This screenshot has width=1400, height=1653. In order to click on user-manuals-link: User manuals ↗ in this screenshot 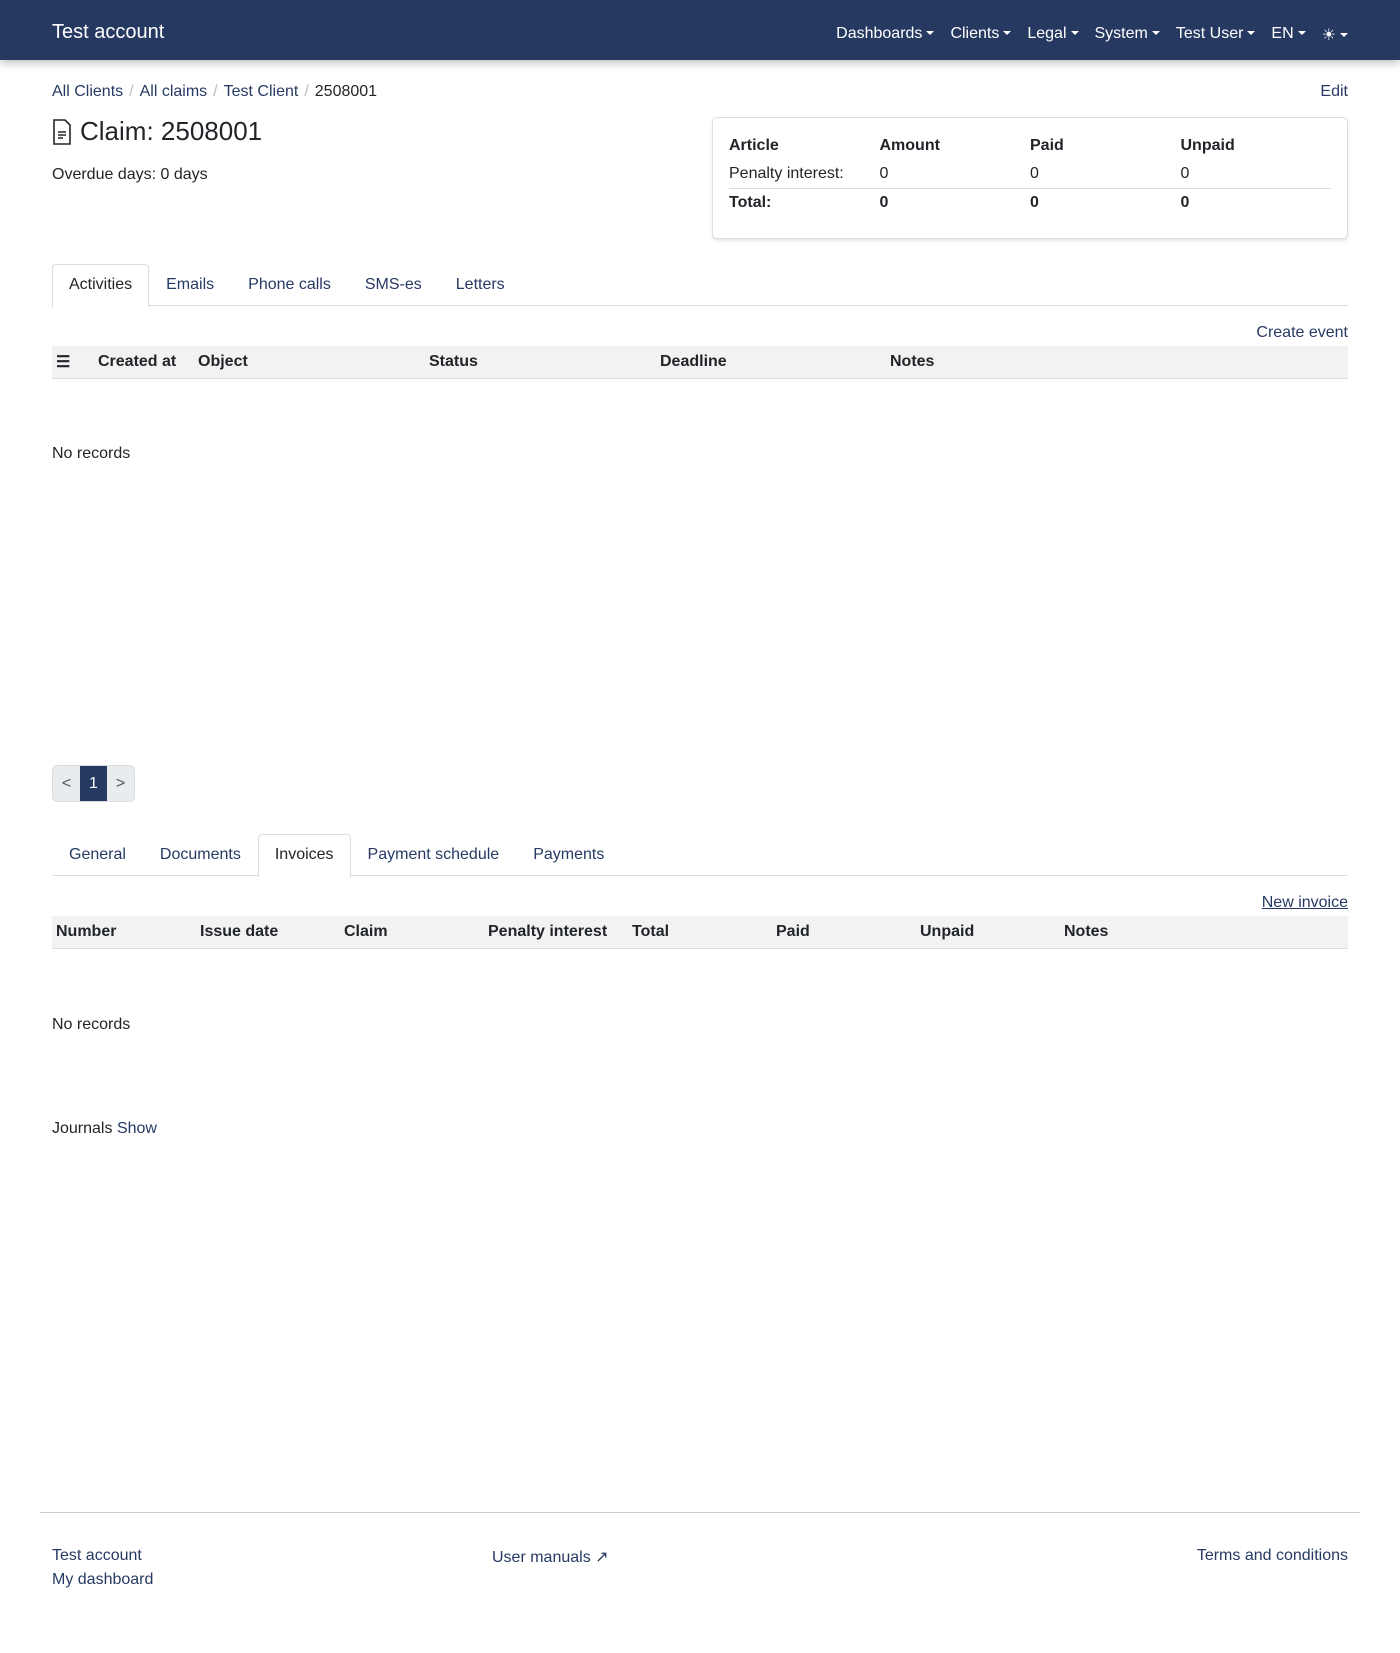, I will do `click(550, 1557)`.